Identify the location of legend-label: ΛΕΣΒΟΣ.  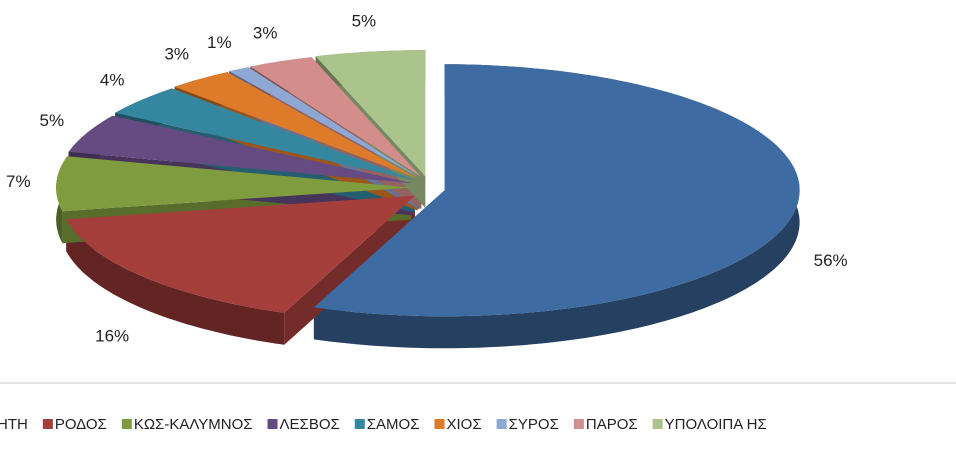
(310, 424).